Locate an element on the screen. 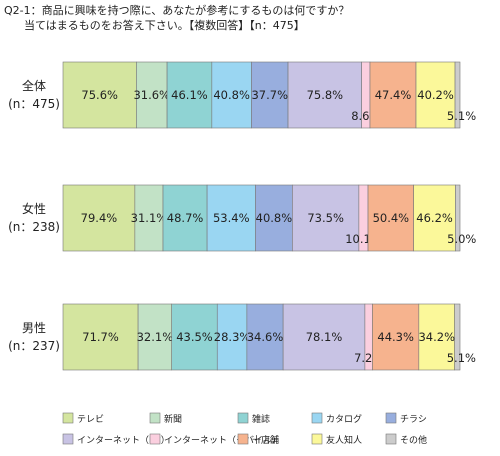 Image resolution: width=500 pixels, height=456 pixels. legend-label: カタログ is located at coordinates (344, 419).